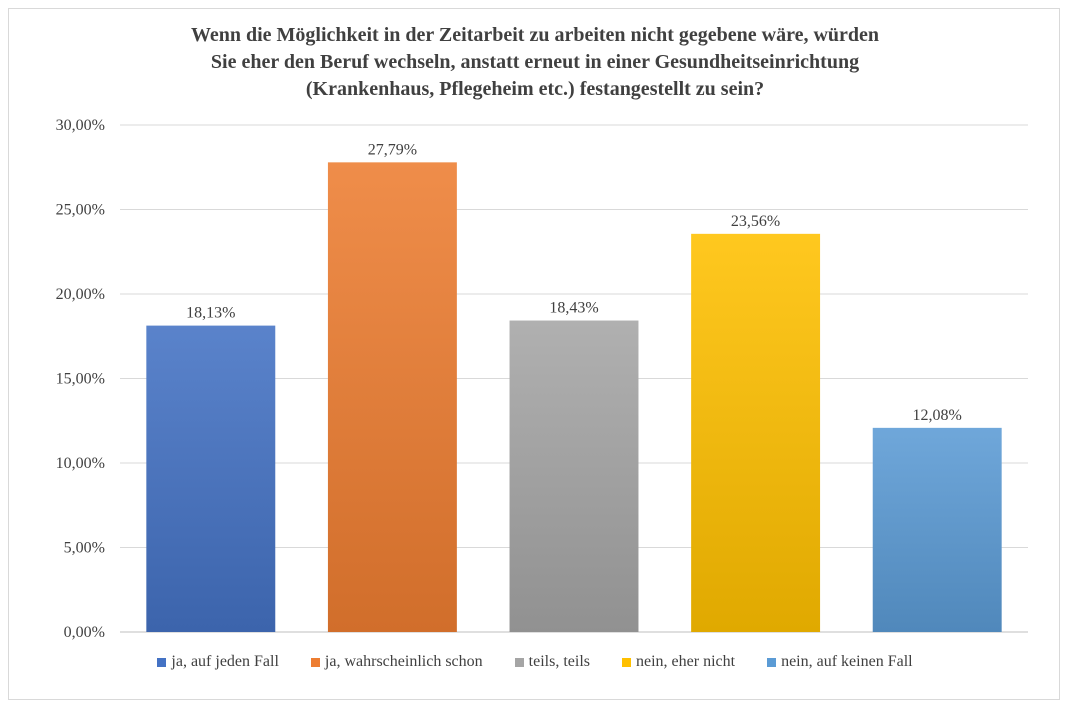 Image resolution: width=1070 pixels, height=710 pixels. I want to click on legend-item: teils, teils, so click(552, 662).